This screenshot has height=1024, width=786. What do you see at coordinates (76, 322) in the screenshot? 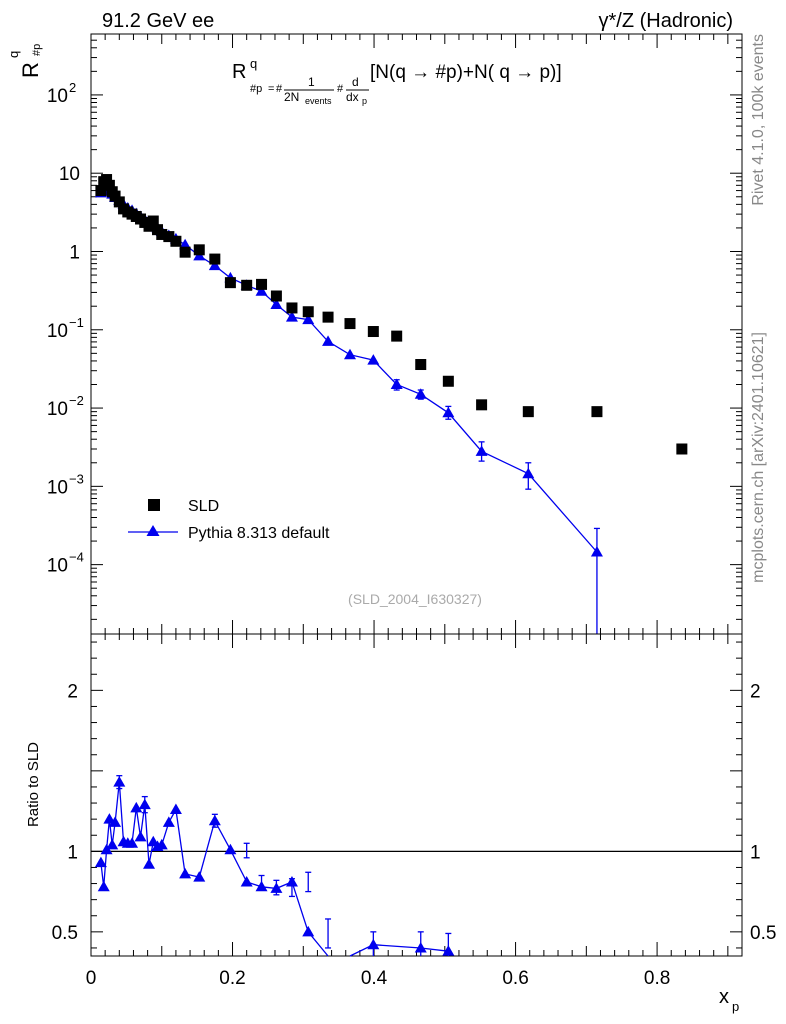
I see `y-tick-exponent: −1` at bounding box center [76, 322].